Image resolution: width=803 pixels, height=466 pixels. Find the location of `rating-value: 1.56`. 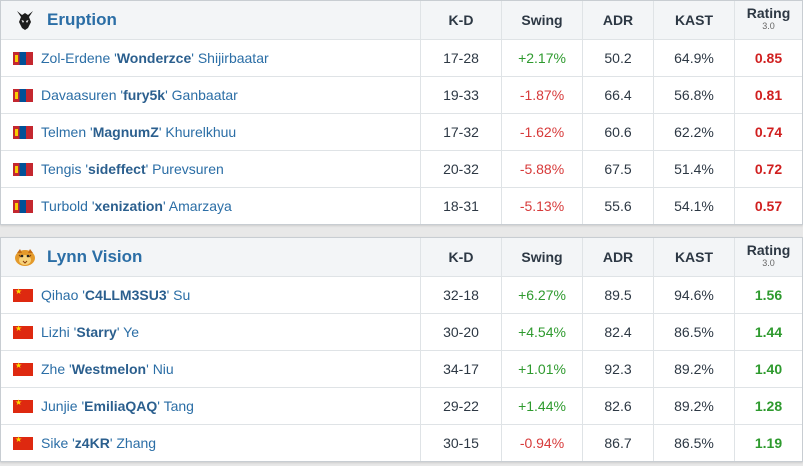

rating-value: 1.56 is located at coordinates (768, 295).